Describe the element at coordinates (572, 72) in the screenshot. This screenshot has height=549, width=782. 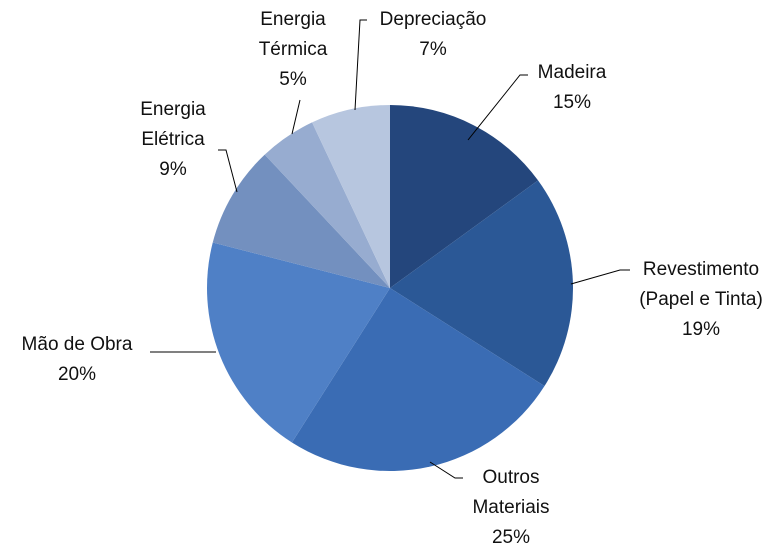
I see `category-label: Madeira` at that location.